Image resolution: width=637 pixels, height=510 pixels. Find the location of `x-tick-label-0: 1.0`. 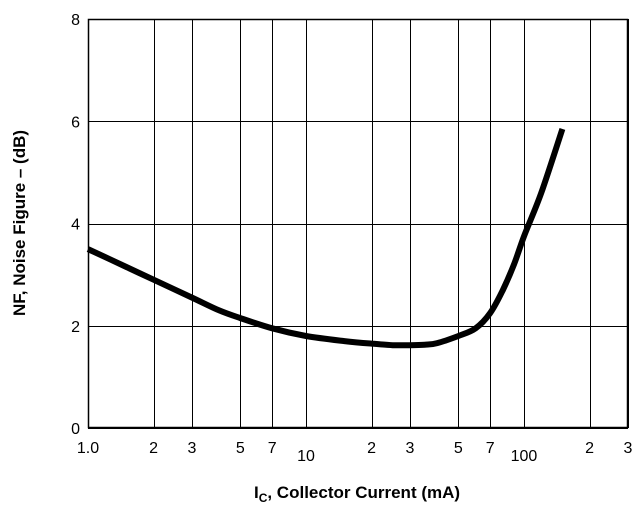

x-tick-label-0: 1.0 is located at coordinates (88, 448).